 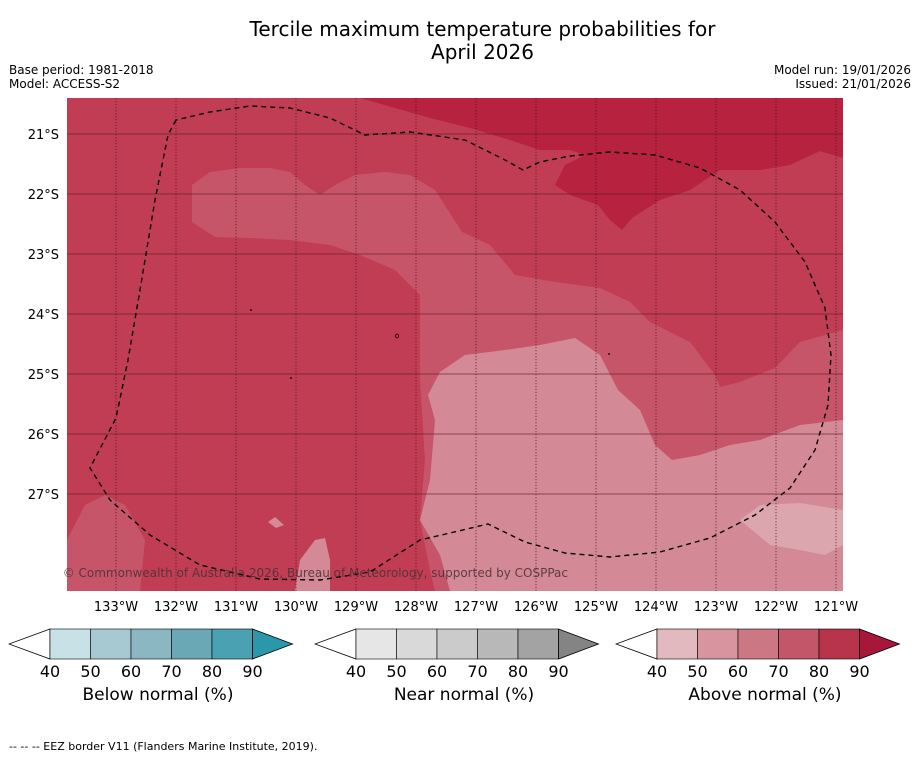 I want to click on lat-label: 21°S, so click(x=43, y=135).